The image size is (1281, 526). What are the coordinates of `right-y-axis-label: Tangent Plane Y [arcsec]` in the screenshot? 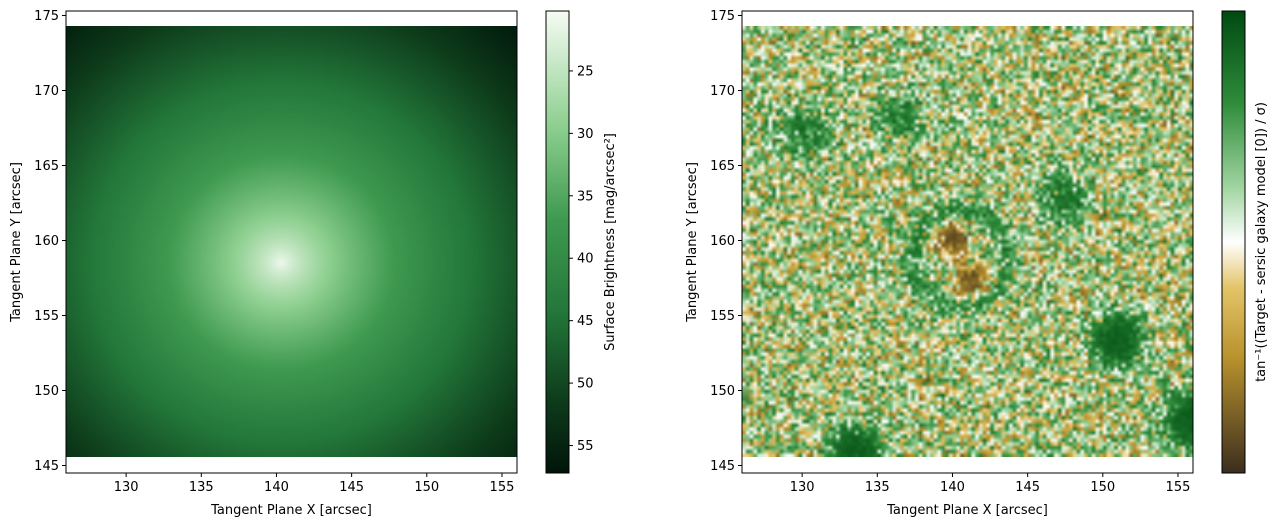 It's located at (692, 242).